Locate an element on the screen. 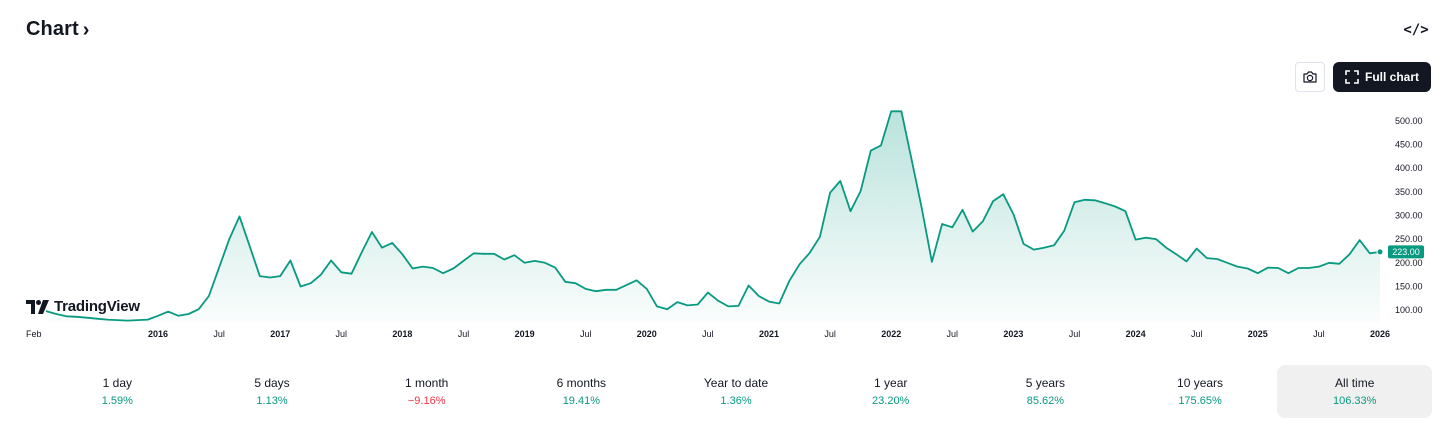  period-change-value: 19.41% is located at coordinates (581, 401).